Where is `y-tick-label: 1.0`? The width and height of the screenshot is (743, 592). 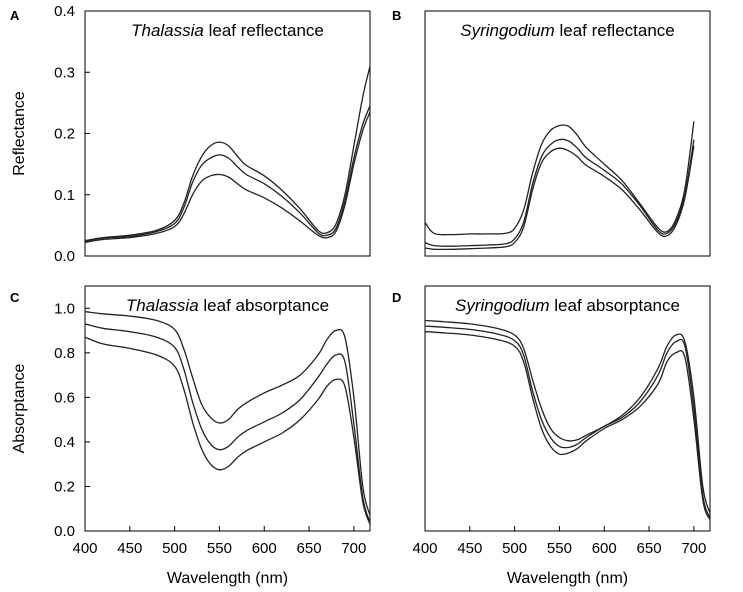 y-tick-label: 1.0 is located at coordinates (64, 308).